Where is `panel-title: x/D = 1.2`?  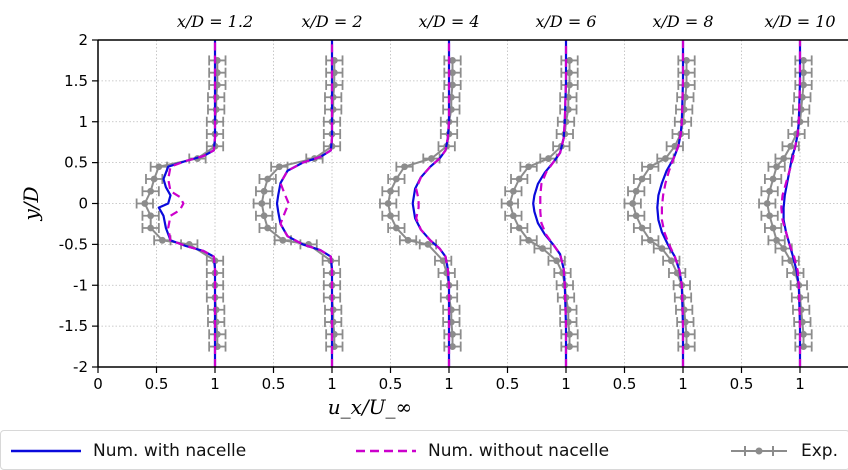 panel-title: x/D = 1.2 is located at coordinates (215, 21).